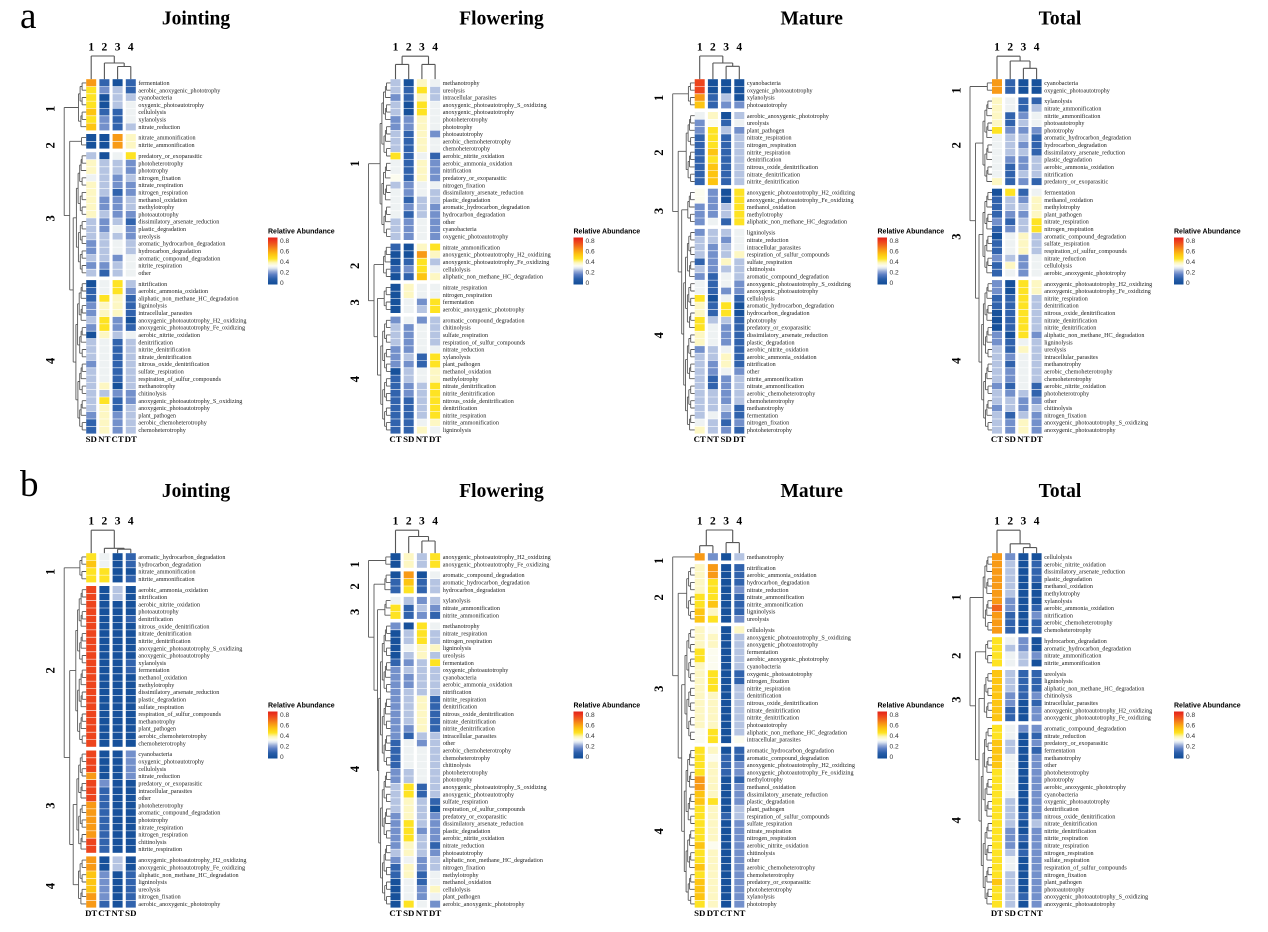 The width and height of the screenshot is (1268, 932). What do you see at coordinates (1085, 730) in the screenshot?
I see `svg-text: aromatic_compound_degradation` at bounding box center [1085, 730].